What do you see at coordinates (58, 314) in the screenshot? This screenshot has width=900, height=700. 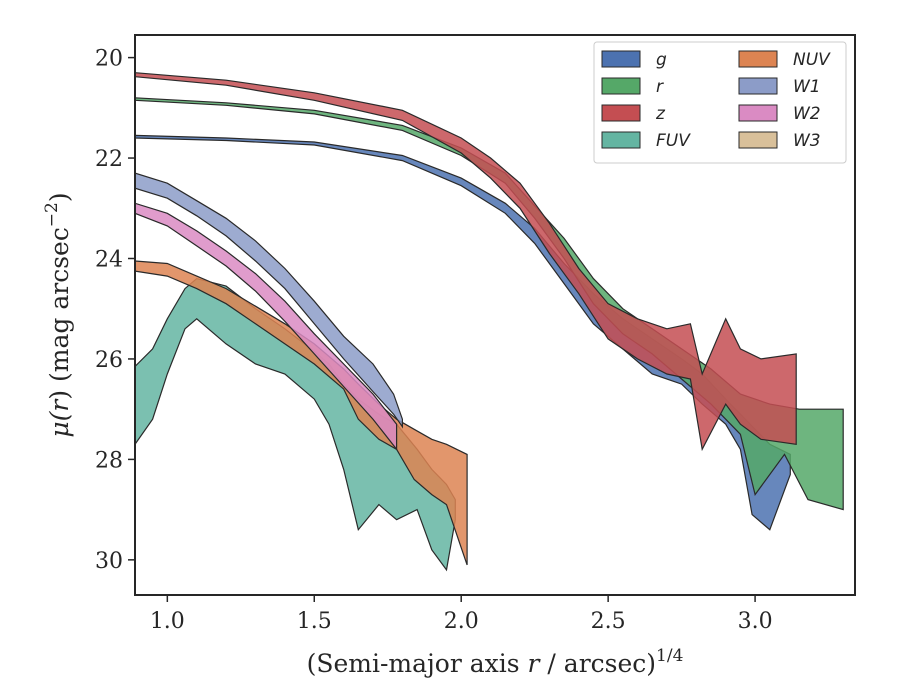 I see `y-axis-title: μ(r) (mag arcsec−2)` at bounding box center [58, 314].